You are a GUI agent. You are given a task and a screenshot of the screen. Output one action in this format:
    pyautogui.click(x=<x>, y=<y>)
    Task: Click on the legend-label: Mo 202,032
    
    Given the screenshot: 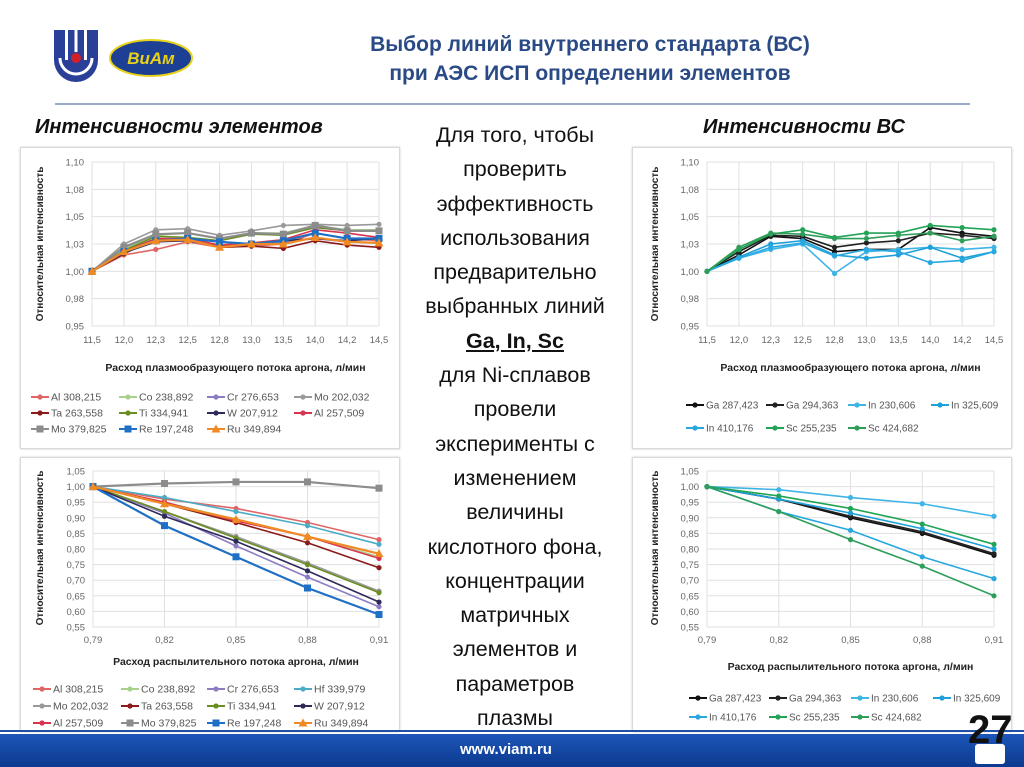 What is the action you would take?
    pyautogui.click(x=81, y=707)
    